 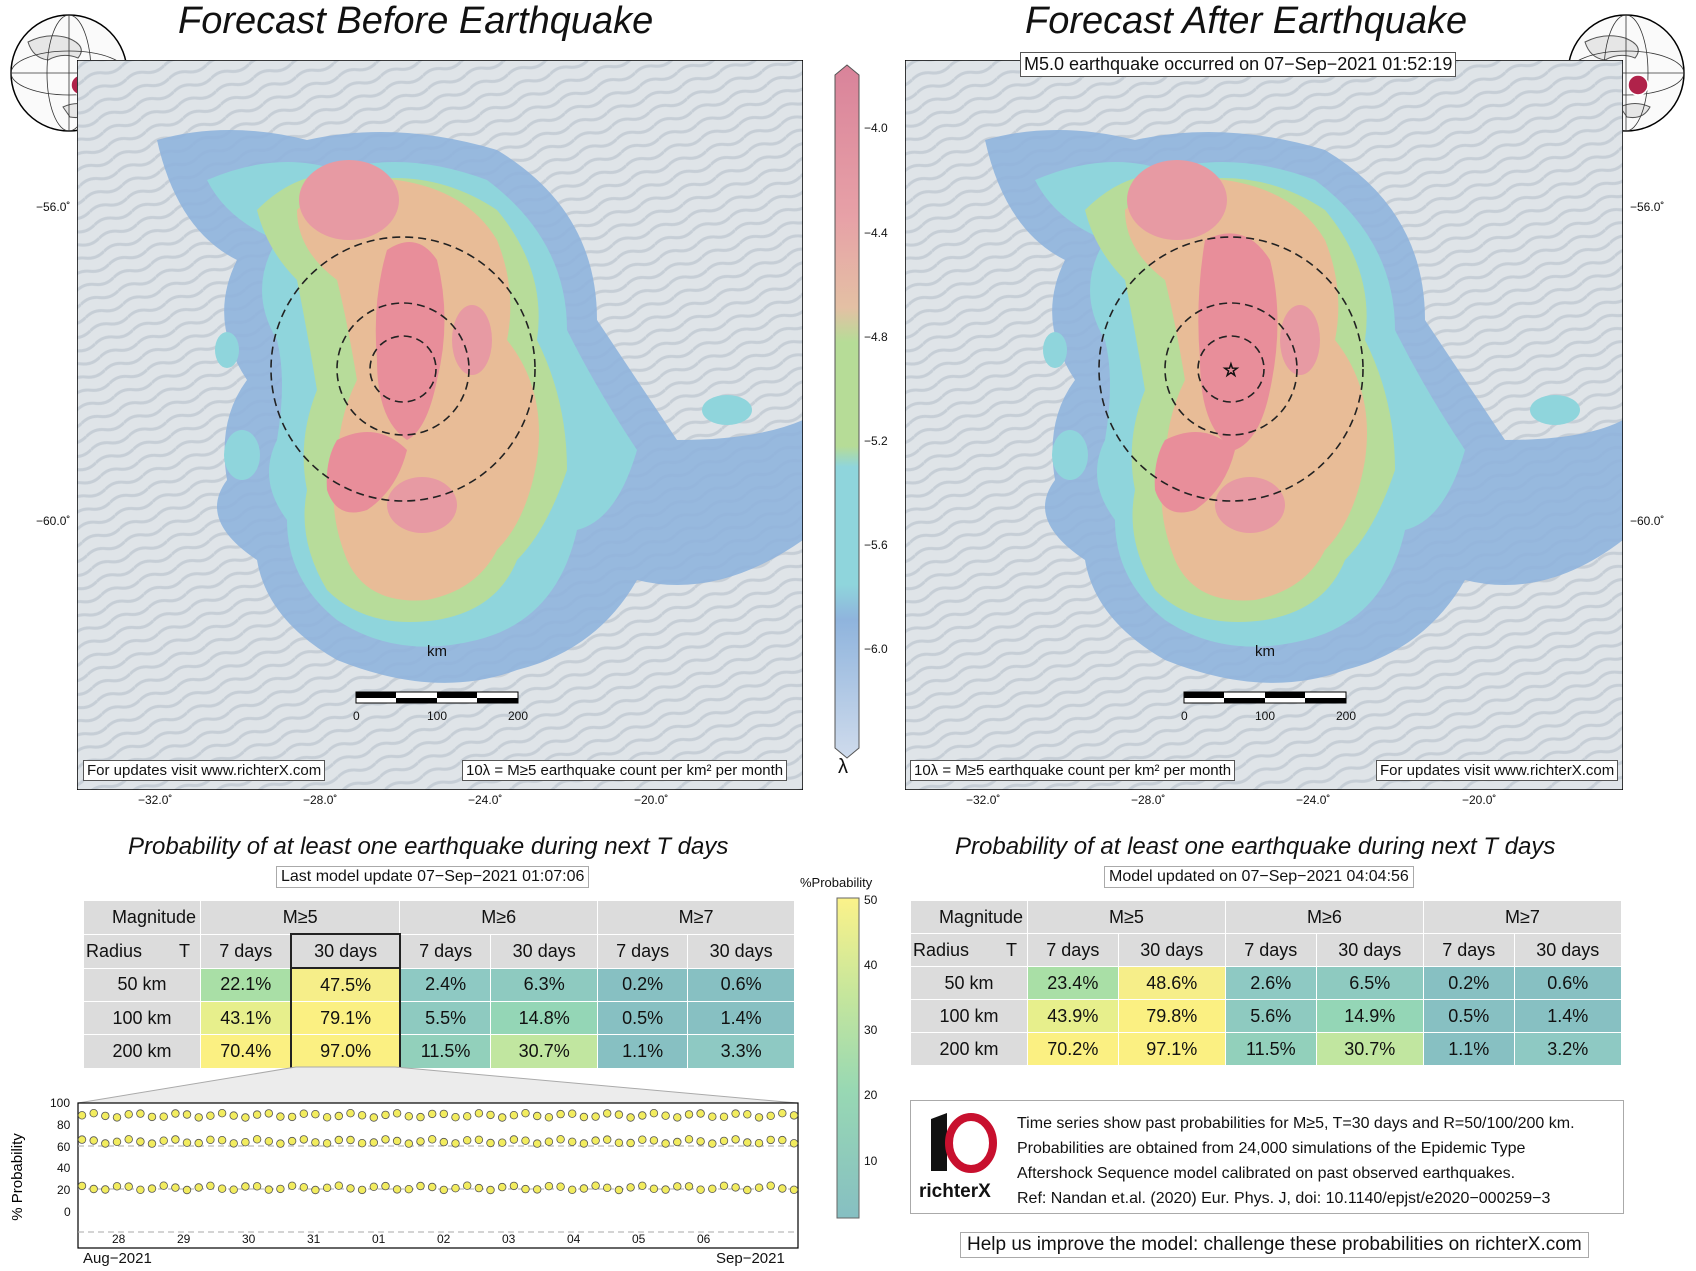 What do you see at coordinates (142, 1018) in the screenshot?
I see `left-row-radius: 100 km` at bounding box center [142, 1018].